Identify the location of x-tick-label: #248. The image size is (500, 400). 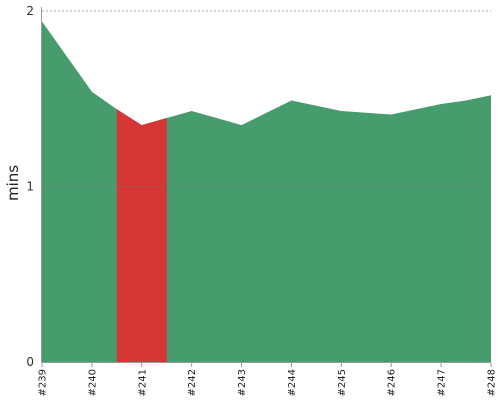
(492, 382).